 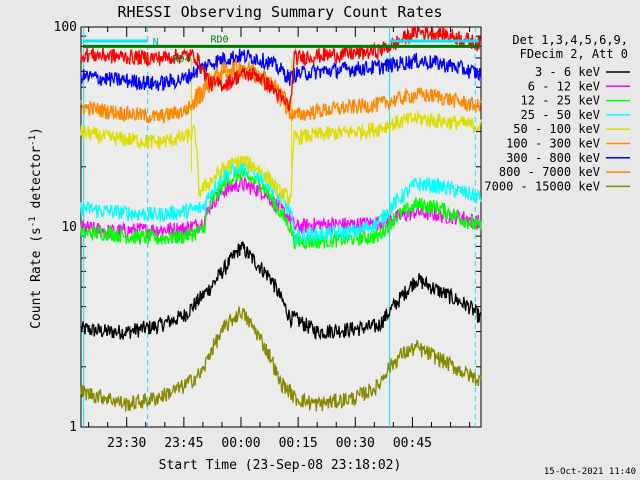 What do you see at coordinates (156, 42) in the screenshot?
I see `night-label: N` at bounding box center [156, 42].